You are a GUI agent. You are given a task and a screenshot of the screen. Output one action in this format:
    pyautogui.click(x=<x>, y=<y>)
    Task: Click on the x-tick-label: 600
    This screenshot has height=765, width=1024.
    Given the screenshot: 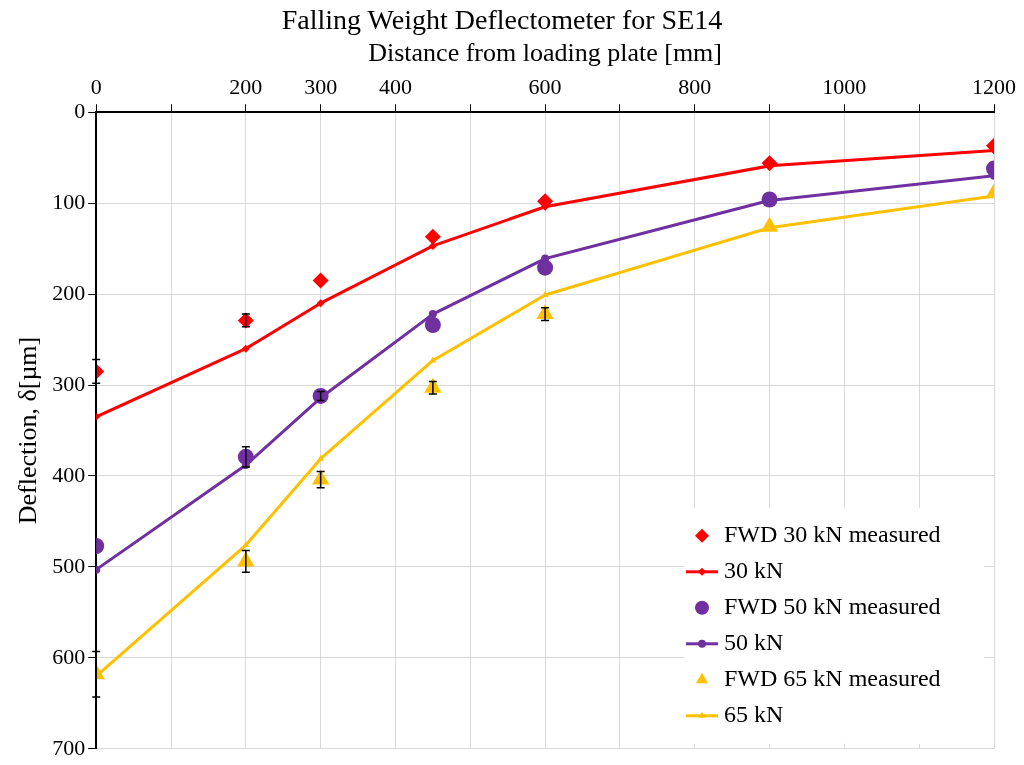 What is the action you would take?
    pyautogui.click(x=545, y=86)
    